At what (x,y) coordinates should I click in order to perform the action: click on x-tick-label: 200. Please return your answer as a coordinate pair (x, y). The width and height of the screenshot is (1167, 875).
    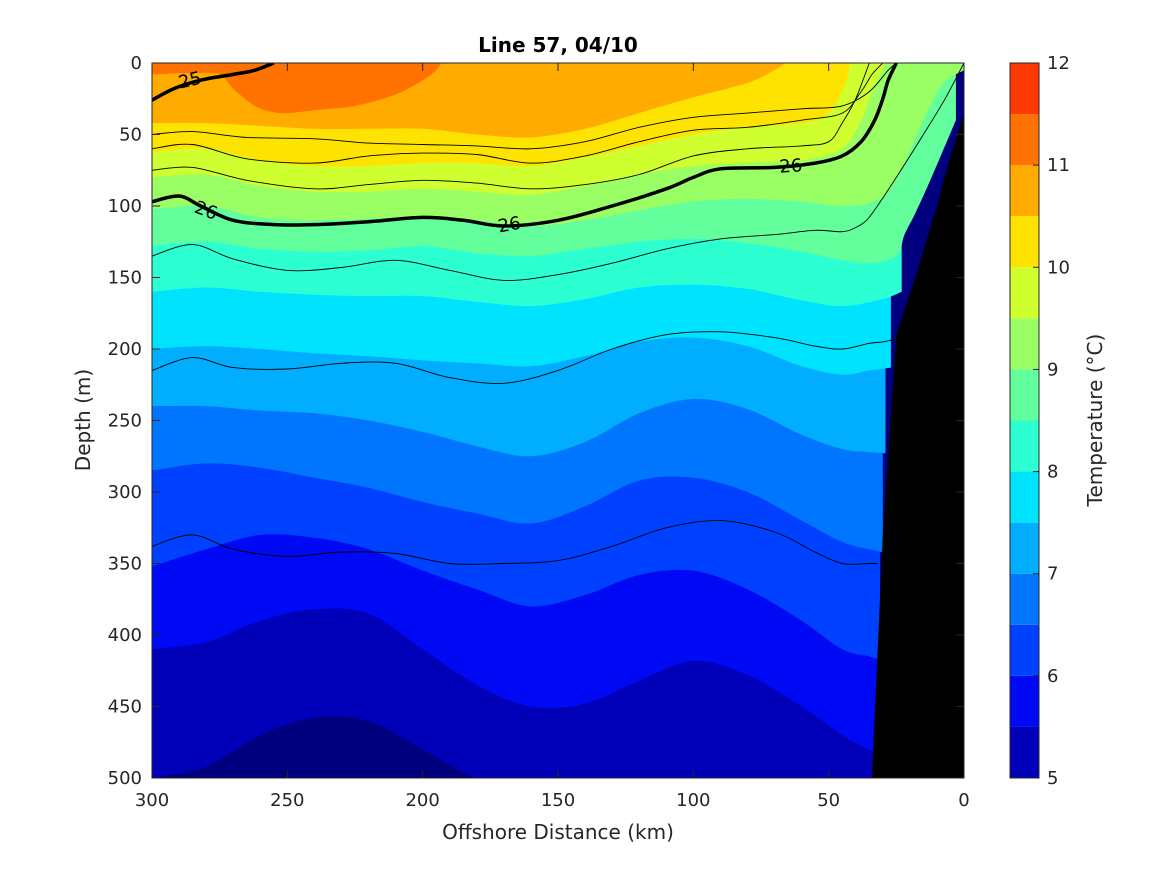
    Looking at the image, I should click on (422, 800).